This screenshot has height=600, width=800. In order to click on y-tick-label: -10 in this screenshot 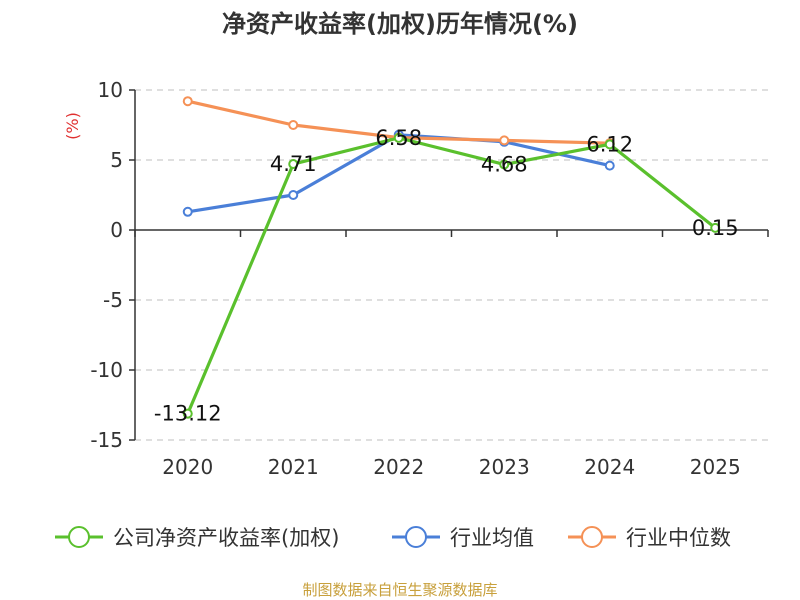, I will do `click(106, 370)`.